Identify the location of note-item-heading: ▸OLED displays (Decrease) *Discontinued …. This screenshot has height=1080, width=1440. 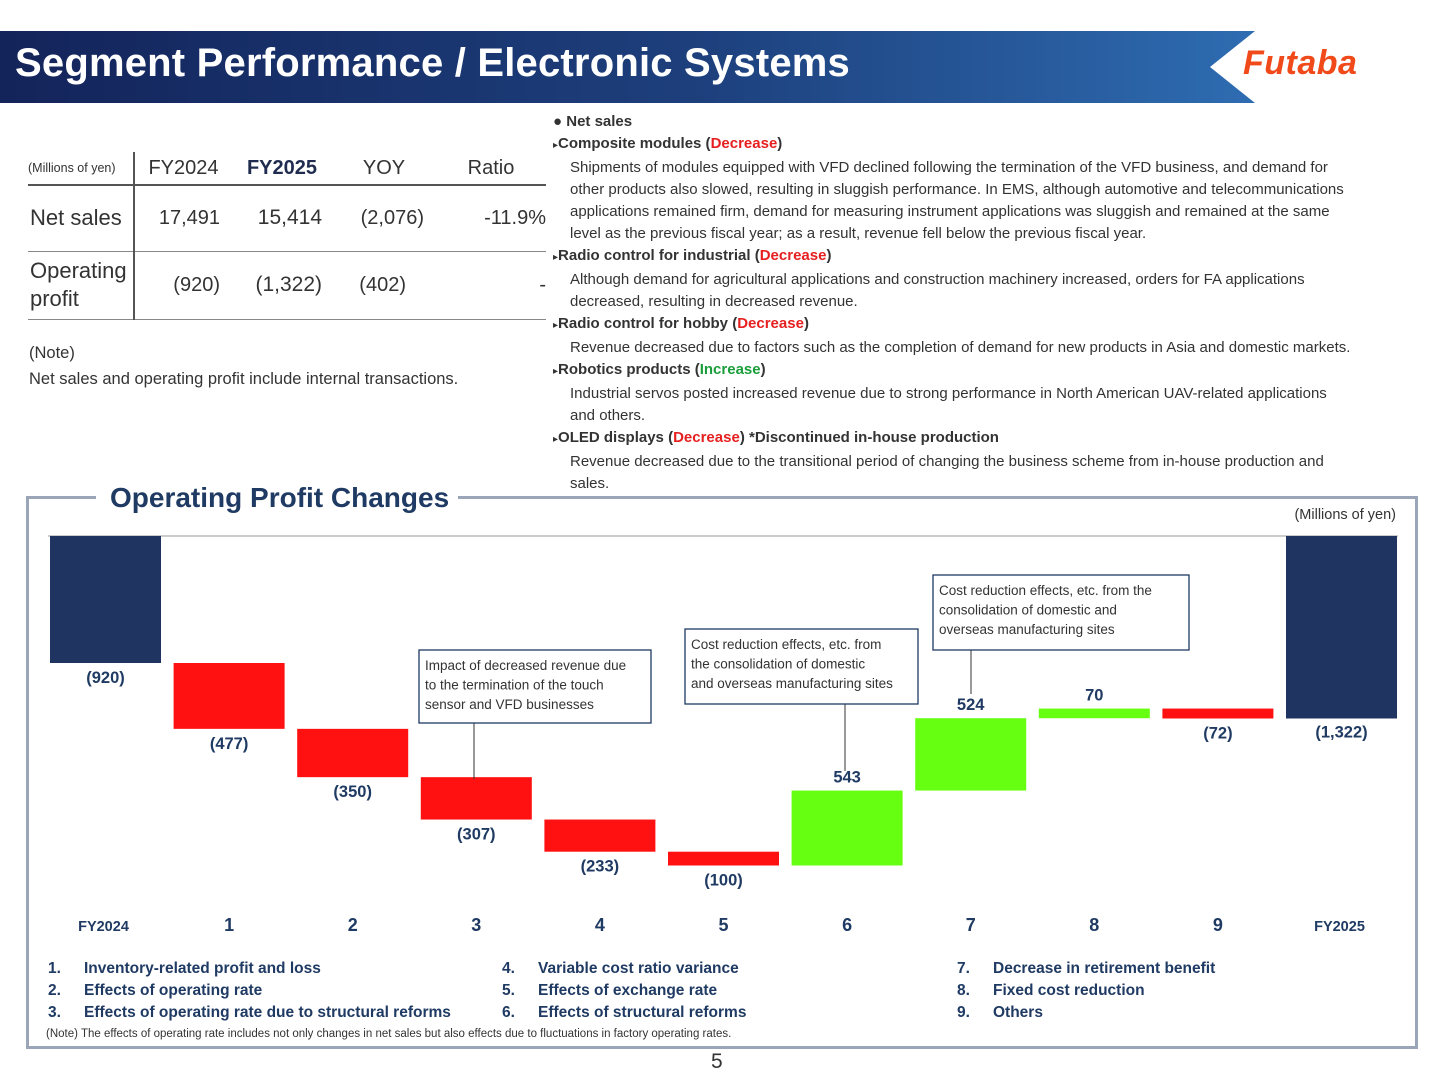
(776, 437).